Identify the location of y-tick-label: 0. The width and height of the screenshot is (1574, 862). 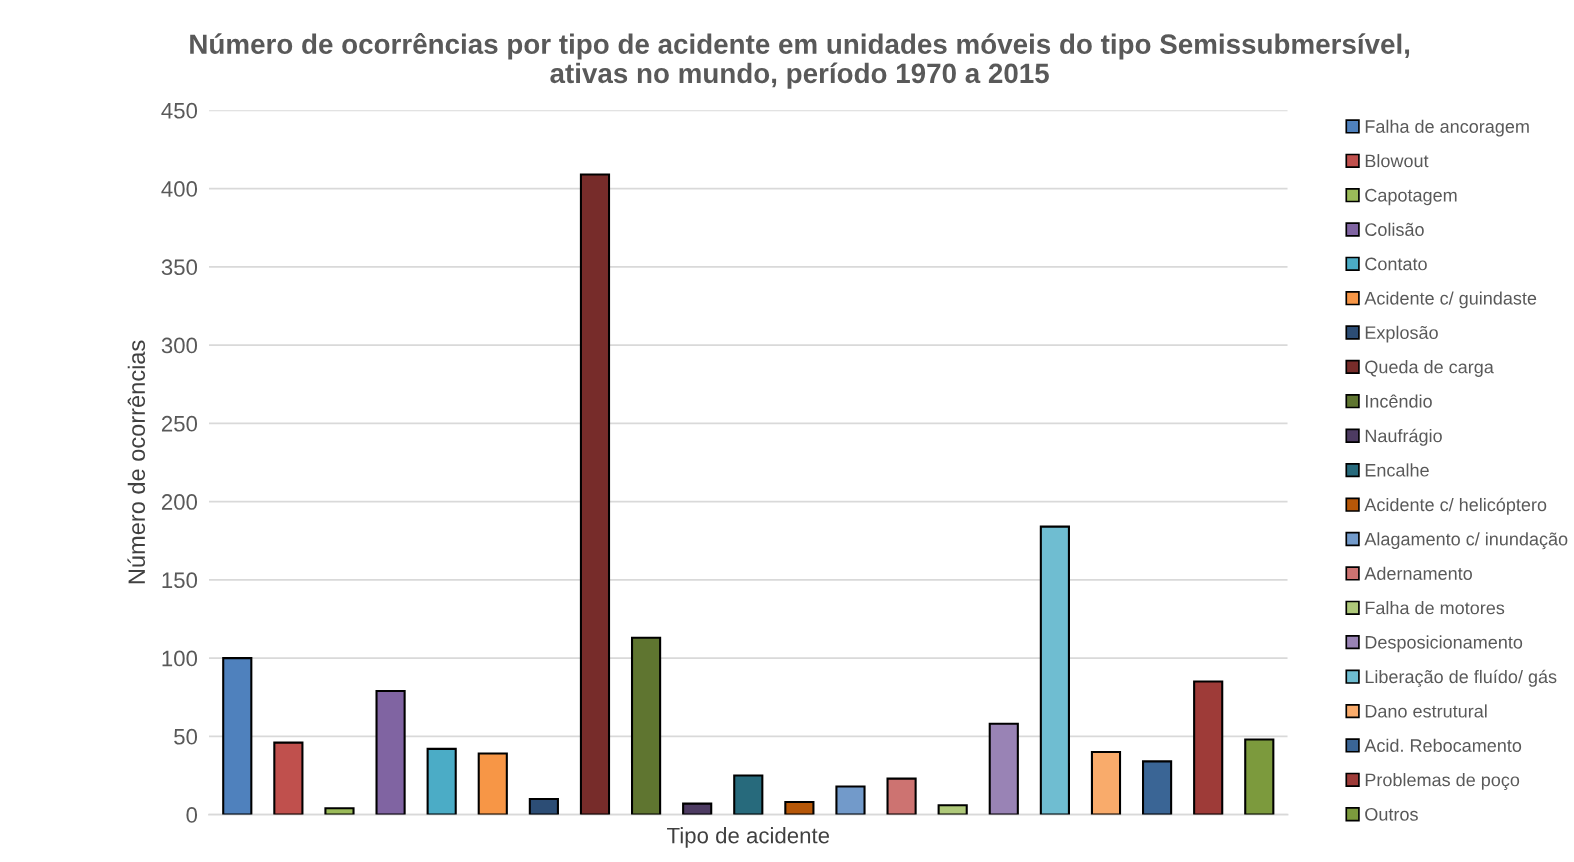
(192, 815).